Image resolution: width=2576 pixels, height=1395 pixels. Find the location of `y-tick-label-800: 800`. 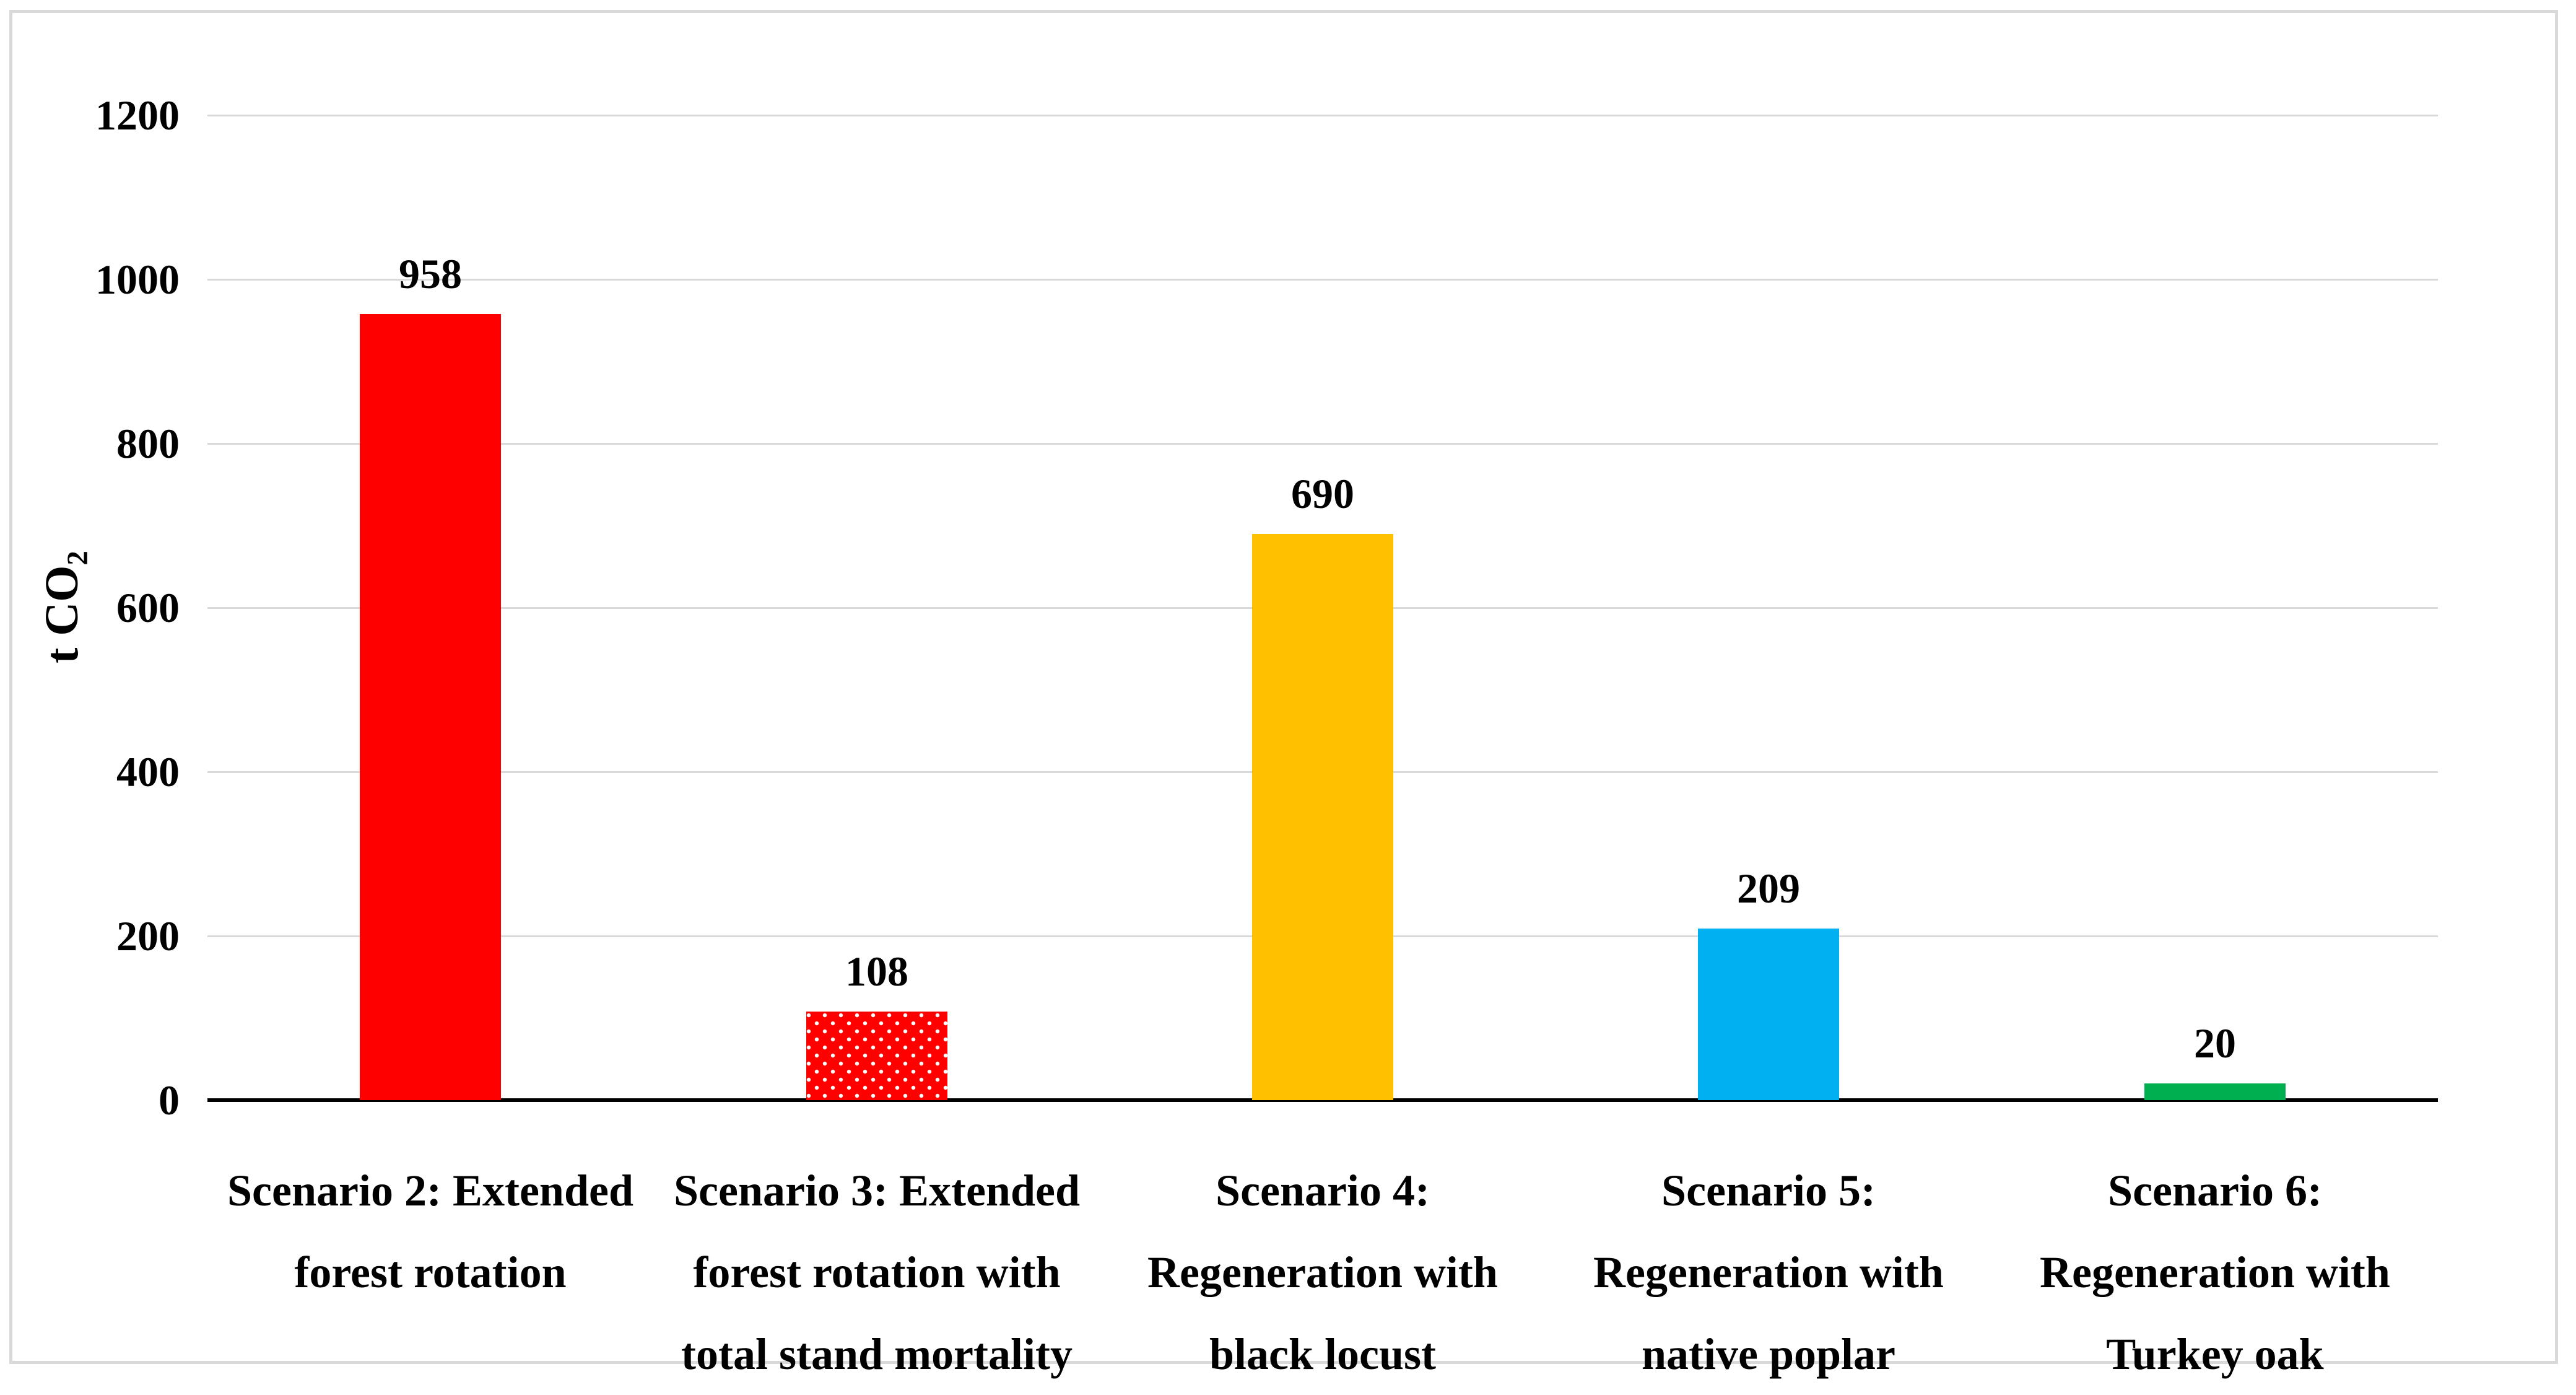

y-tick-label-800: 800 is located at coordinates (148, 444).